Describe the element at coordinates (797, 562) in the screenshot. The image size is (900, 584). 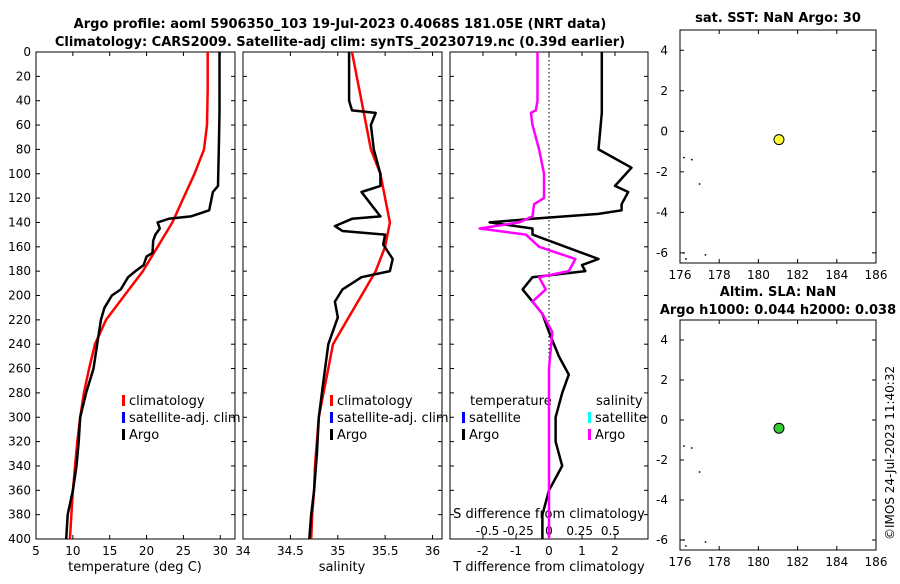
I see `map-x-tick-label: 182` at that location.